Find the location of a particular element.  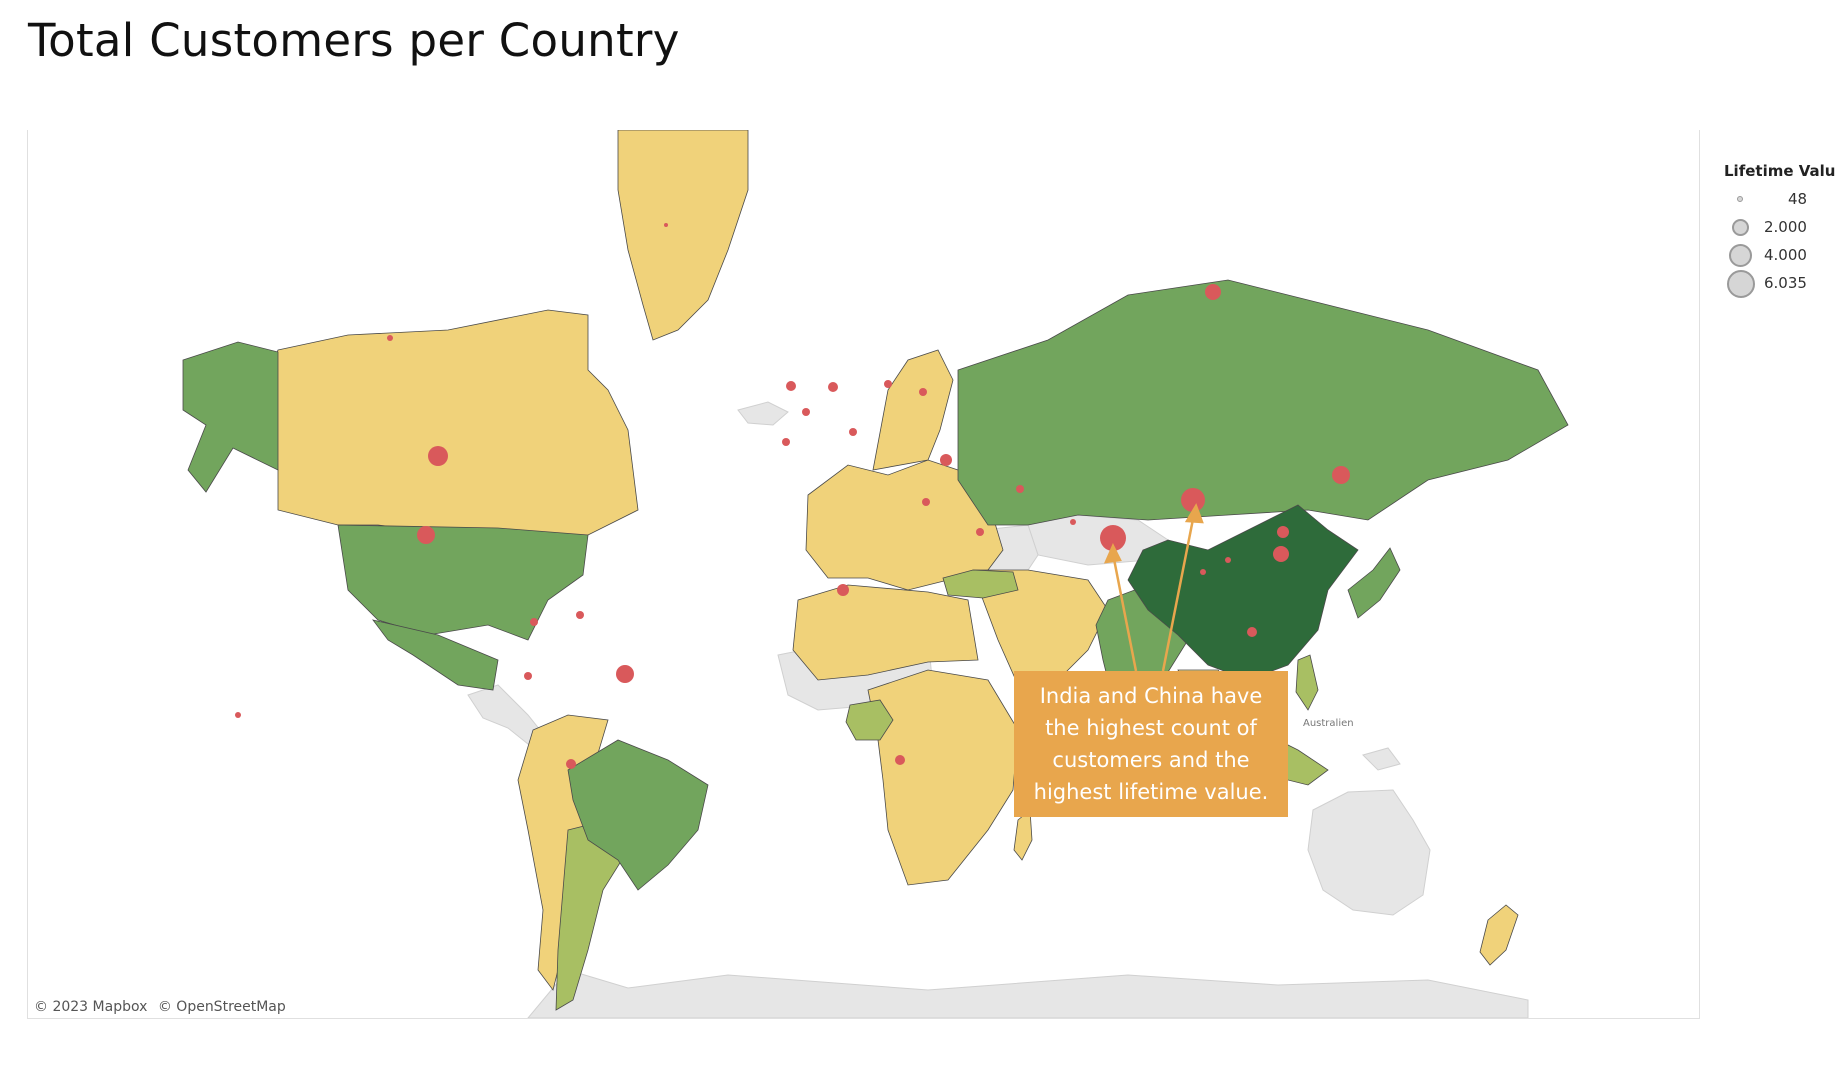

iceland-shape is located at coordinates (763, 413).